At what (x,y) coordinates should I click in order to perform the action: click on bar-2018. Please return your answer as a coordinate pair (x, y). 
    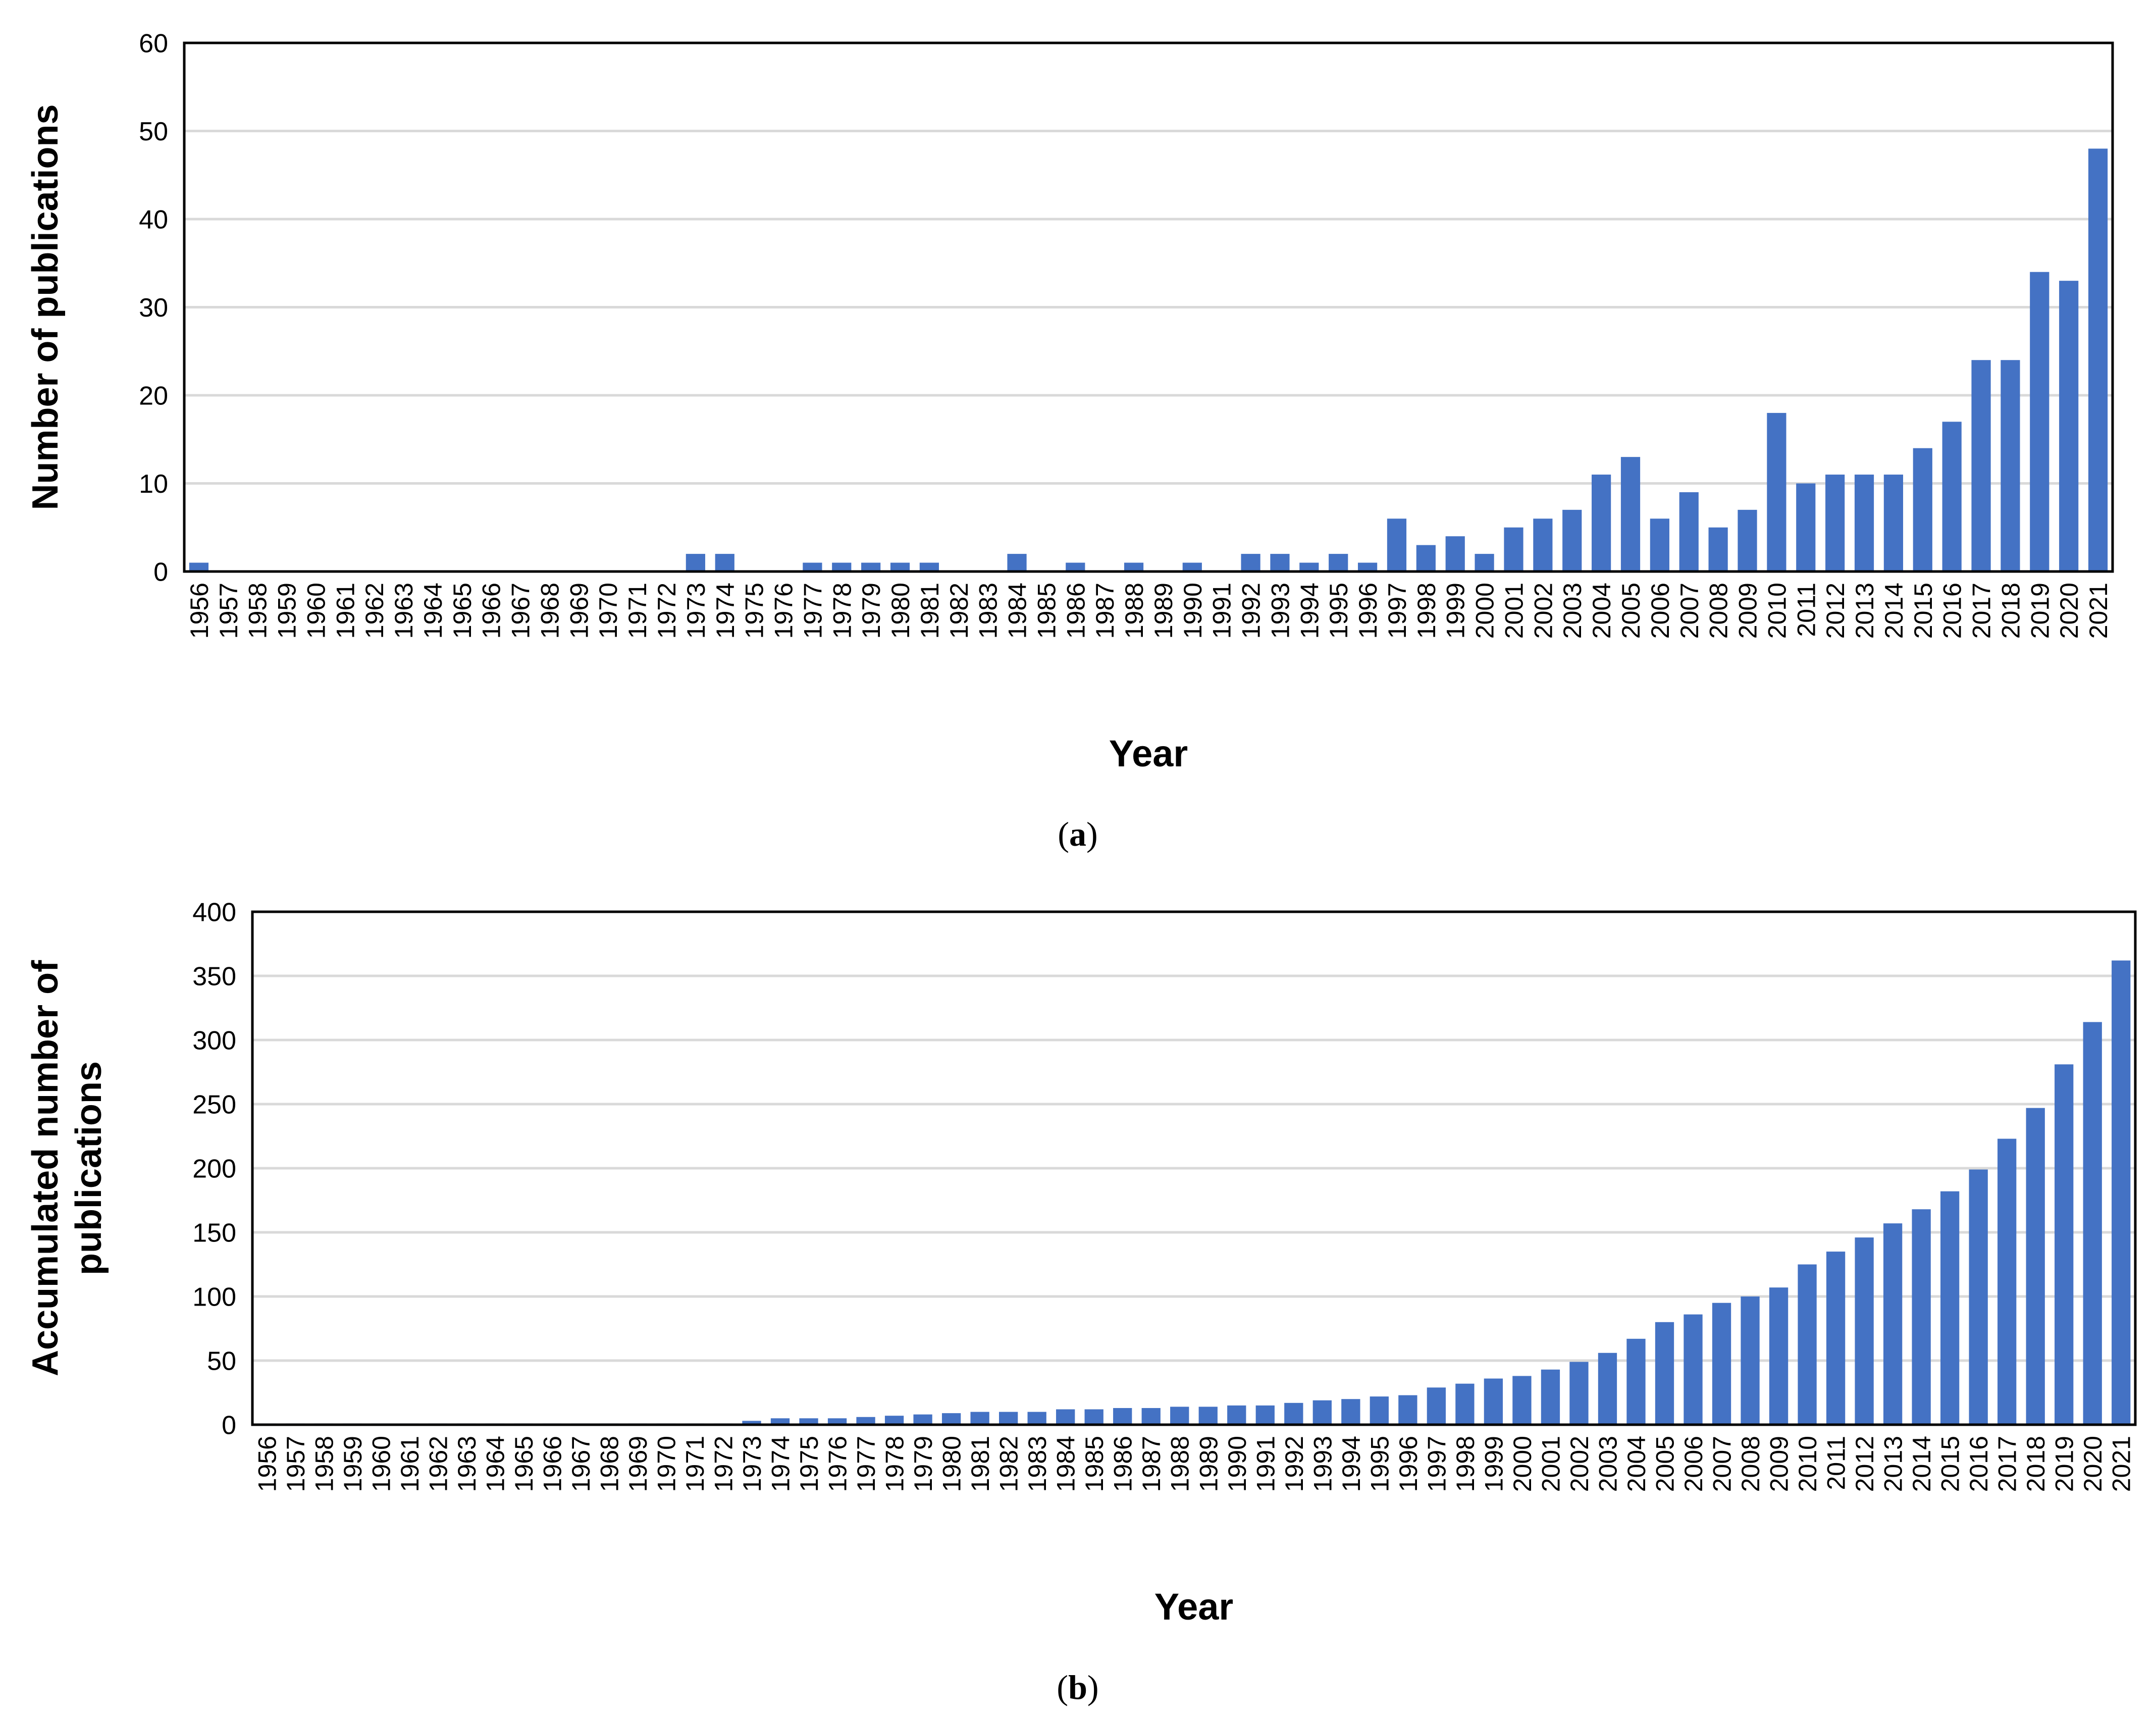
    Looking at the image, I should click on (2010, 465).